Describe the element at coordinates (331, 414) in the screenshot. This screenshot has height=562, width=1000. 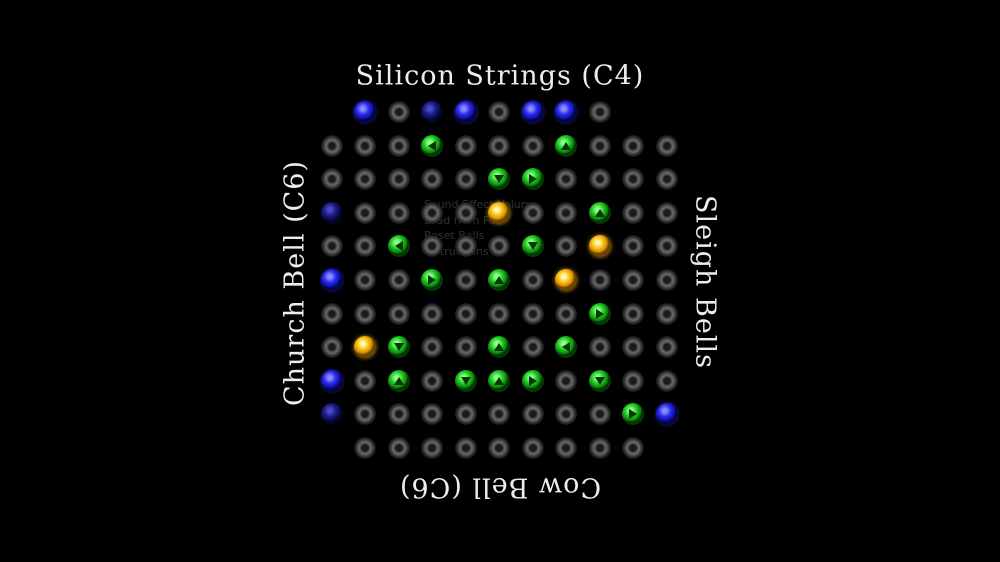
I see `emitter-ball-dim-blue` at that location.